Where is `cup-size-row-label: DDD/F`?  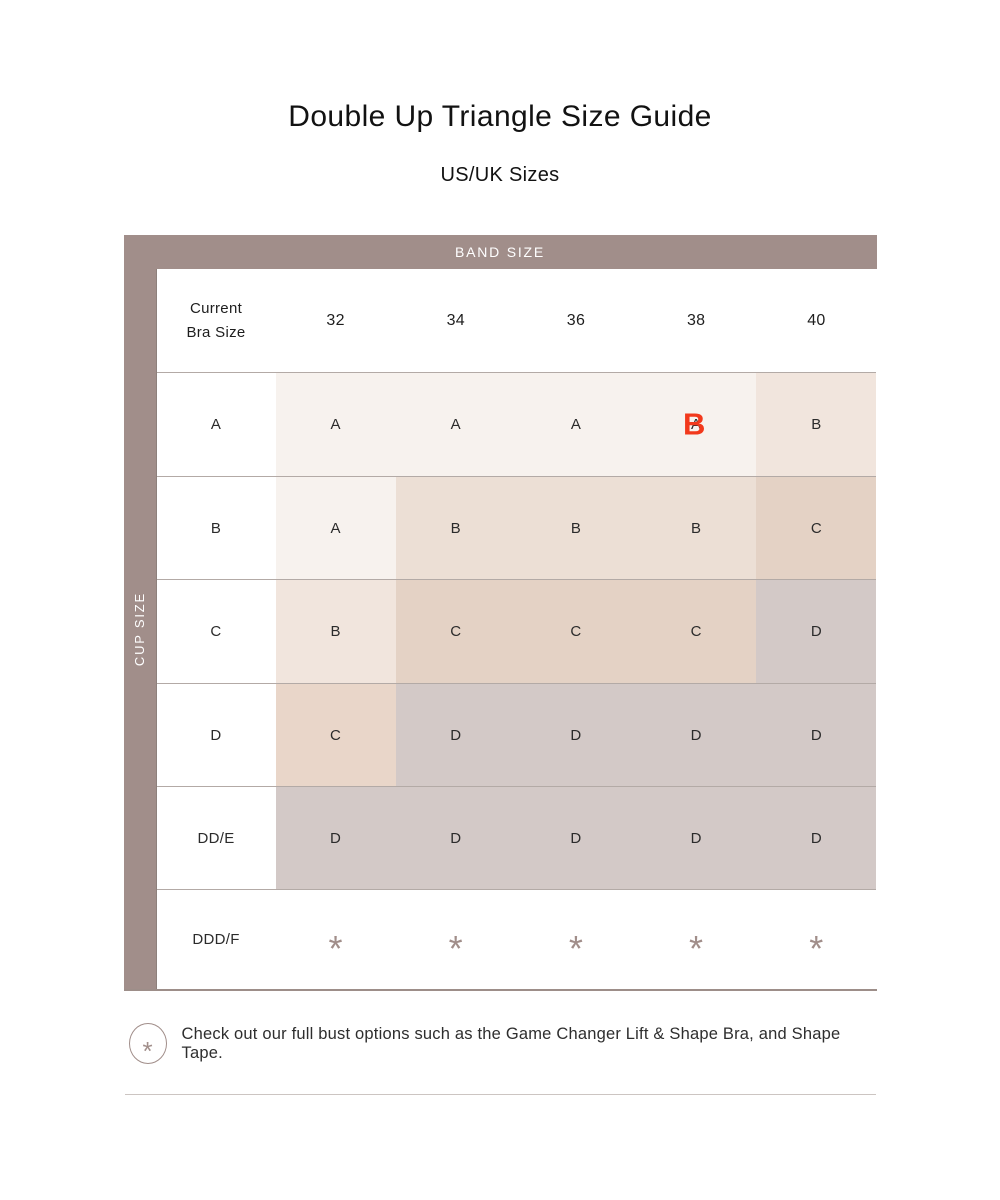
cup-size-row-label: DDD/F is located at coordinates (216, 939).